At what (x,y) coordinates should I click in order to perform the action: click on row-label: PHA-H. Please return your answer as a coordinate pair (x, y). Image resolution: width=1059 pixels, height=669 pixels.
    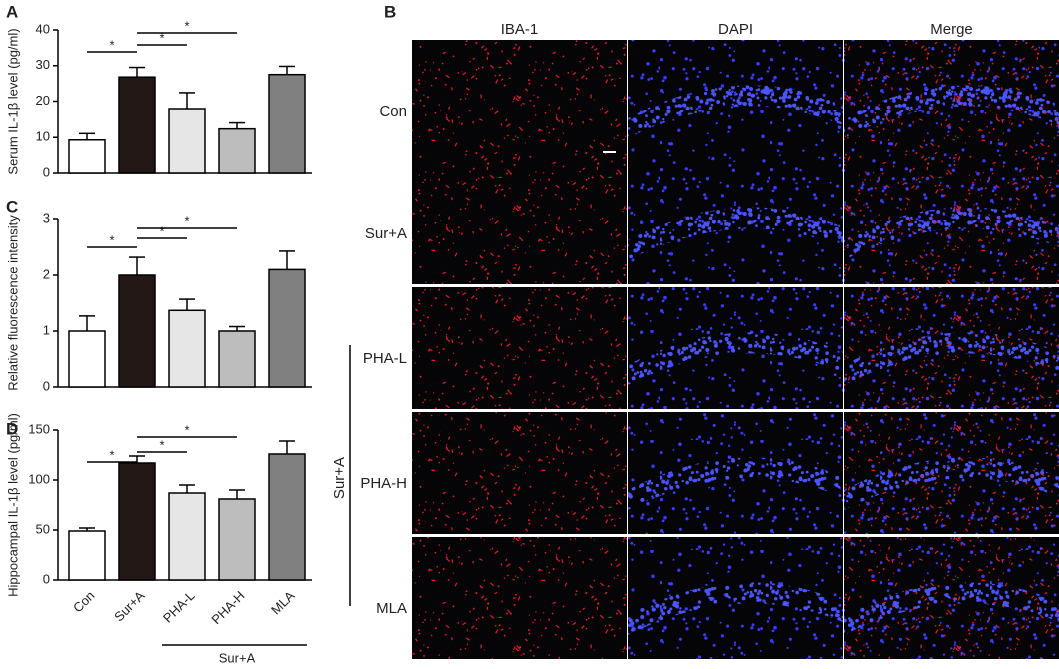
    Looking at the image, I should click on (383, 483).